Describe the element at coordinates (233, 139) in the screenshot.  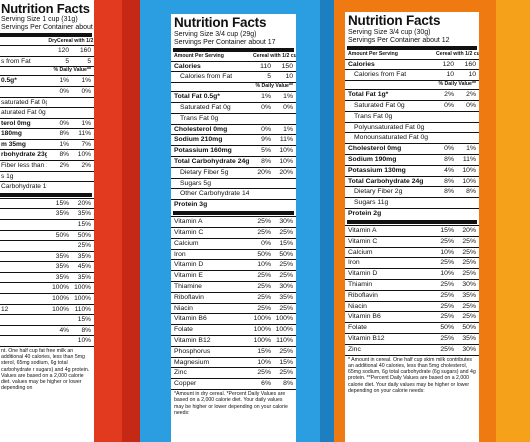
I see `nutrient-row: Sodium 210mg 9% 11%` at that location.